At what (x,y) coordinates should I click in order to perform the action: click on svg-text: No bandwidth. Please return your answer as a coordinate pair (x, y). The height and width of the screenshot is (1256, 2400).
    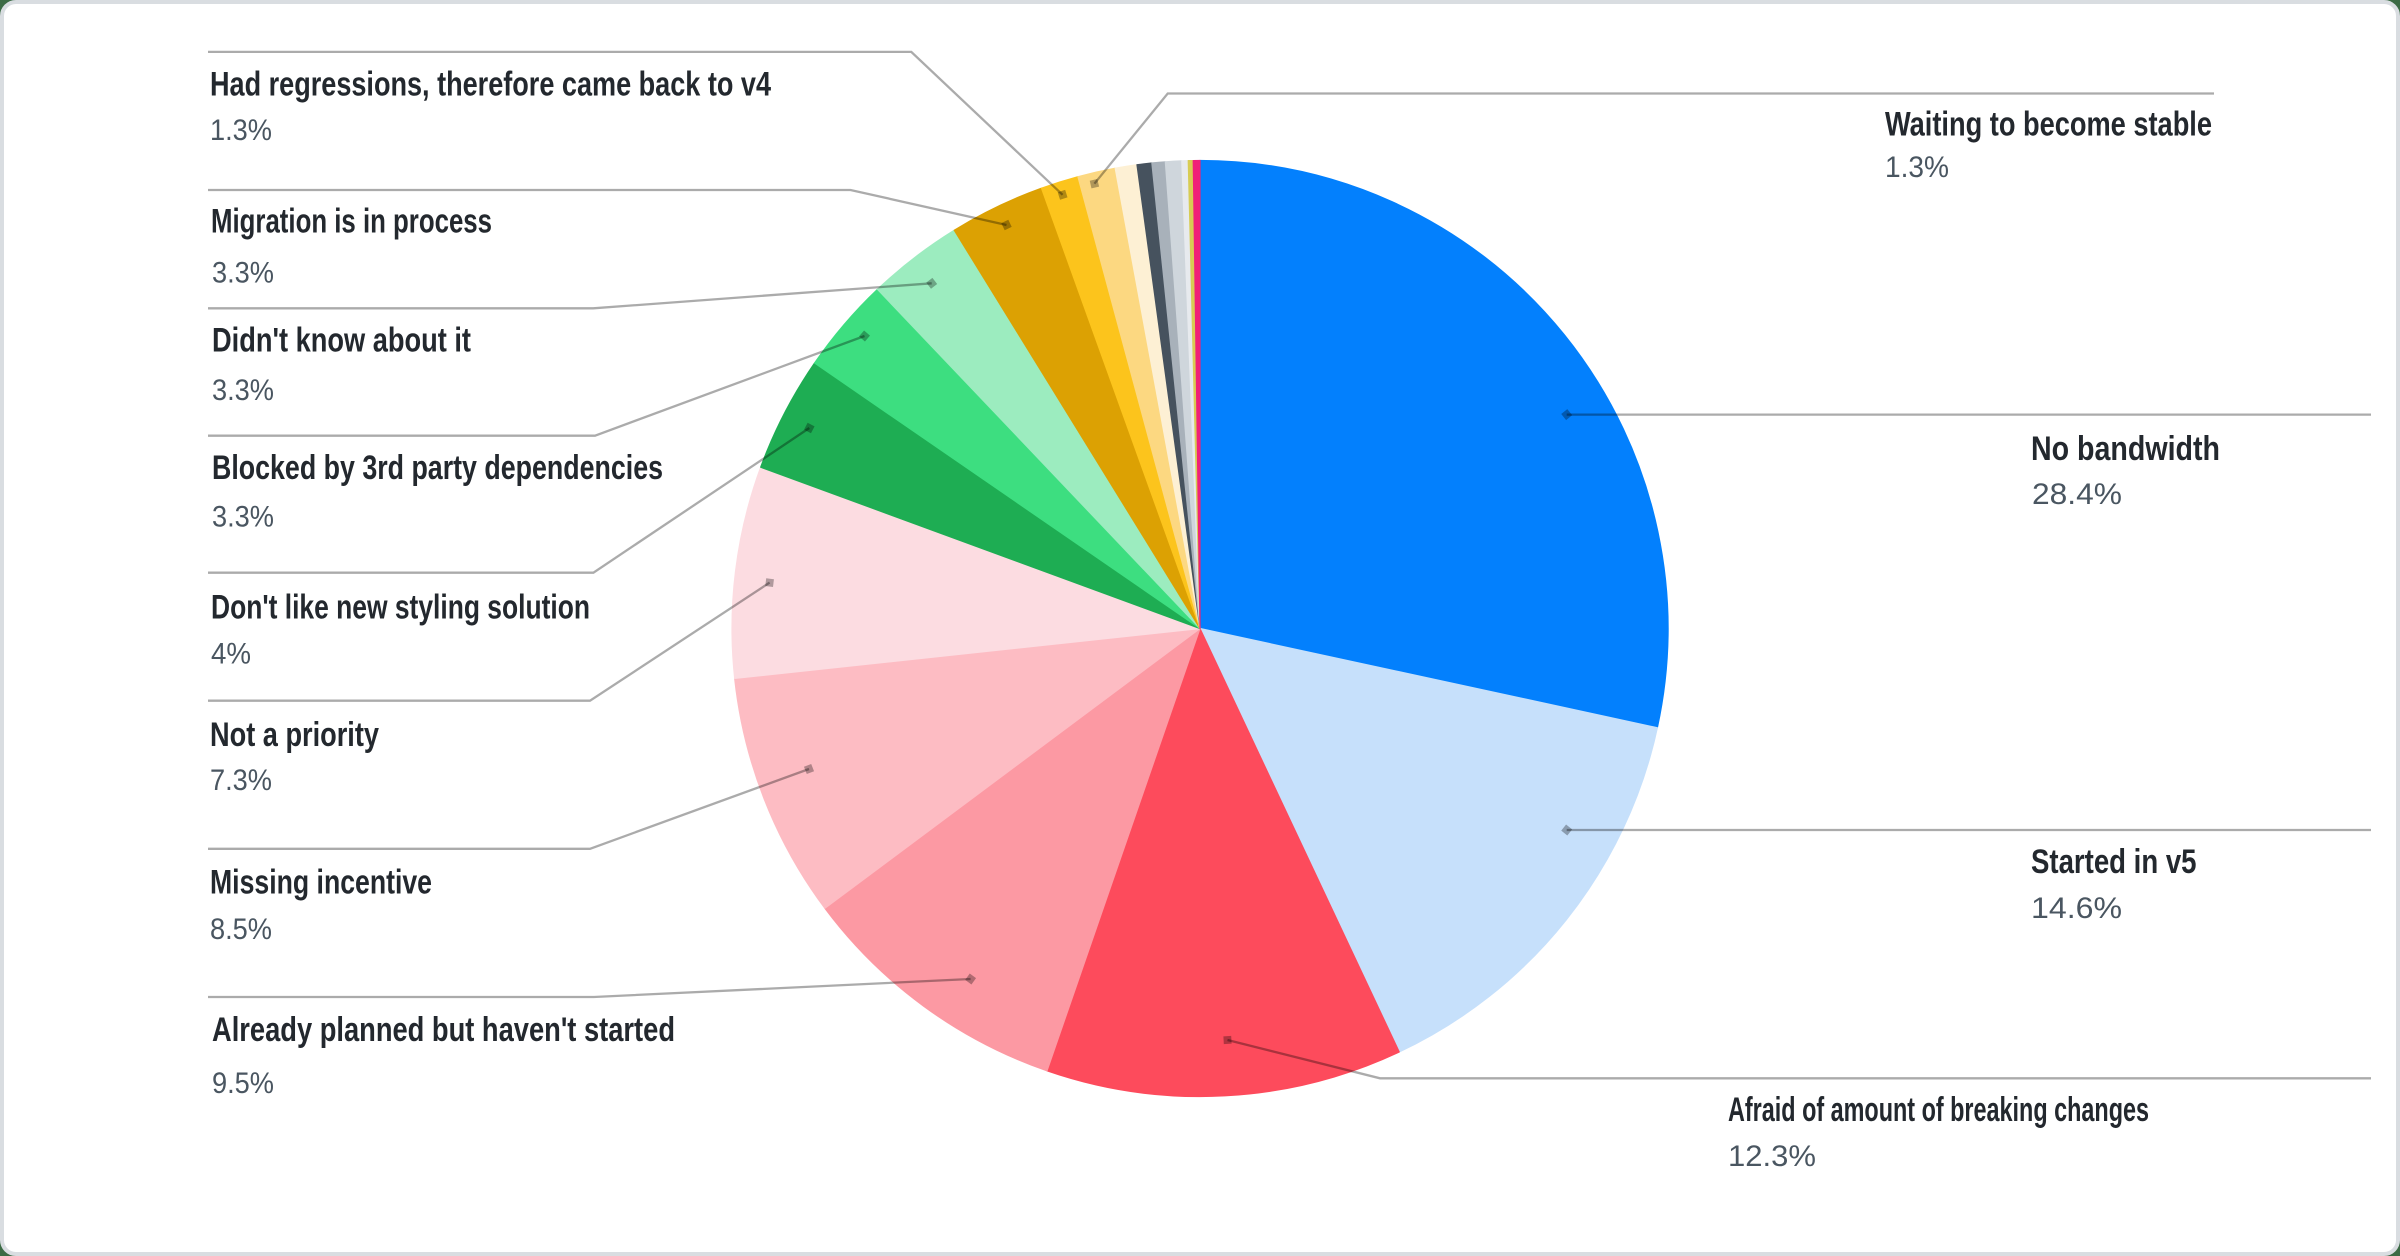
    Looking at the image, I should click on (2125, 449).